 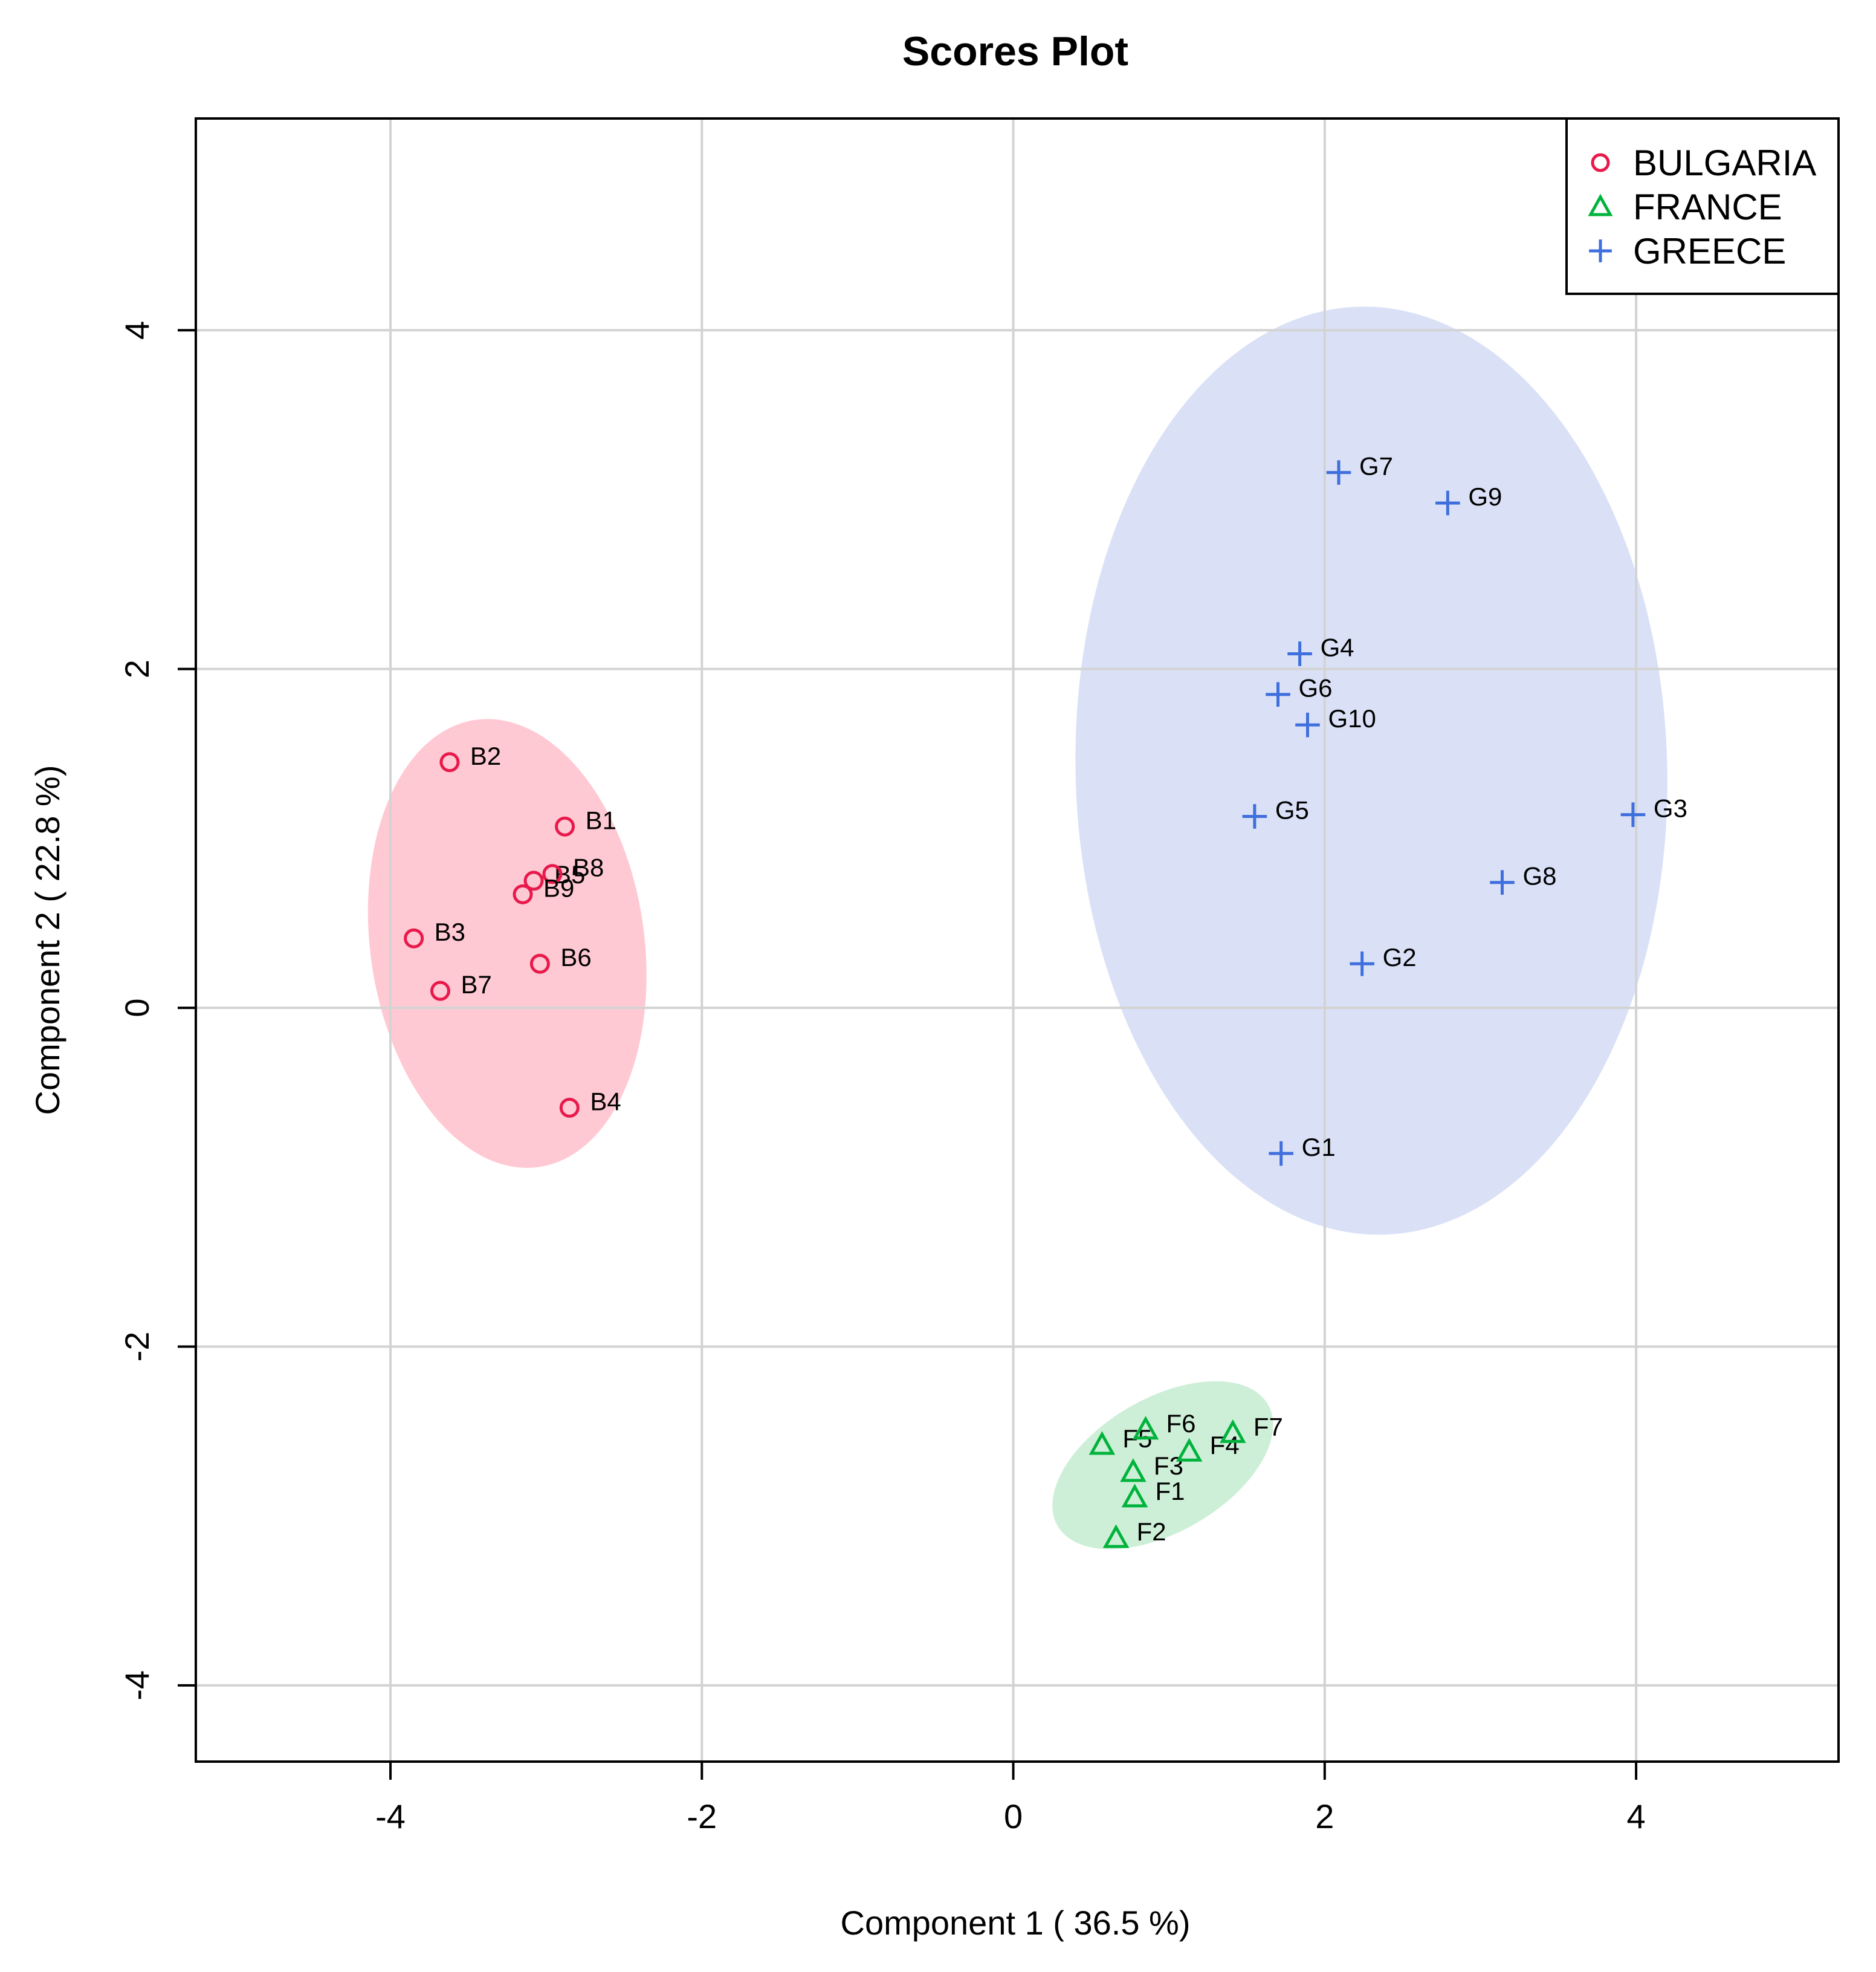 I want to click on point-f5, so click(x=1102, y=1443).